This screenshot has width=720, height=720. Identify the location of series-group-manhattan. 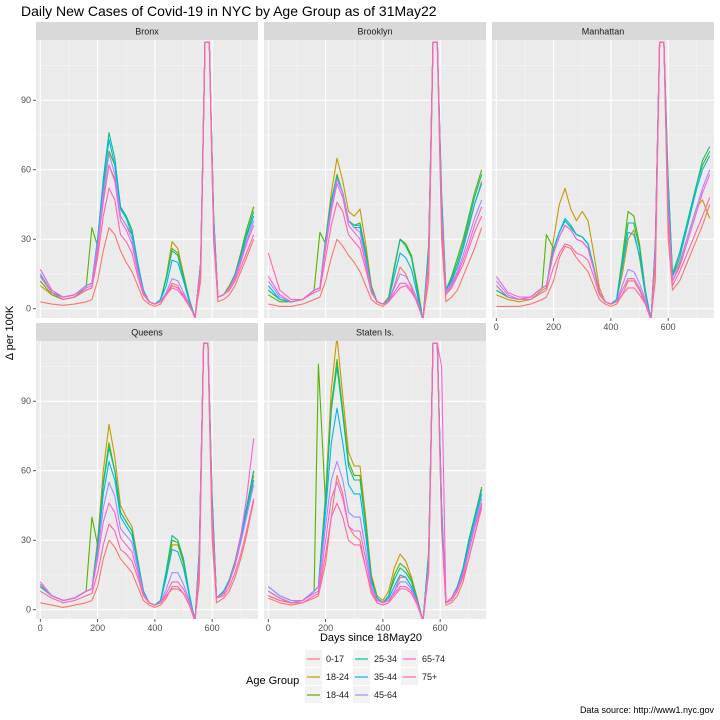
(603, 179).